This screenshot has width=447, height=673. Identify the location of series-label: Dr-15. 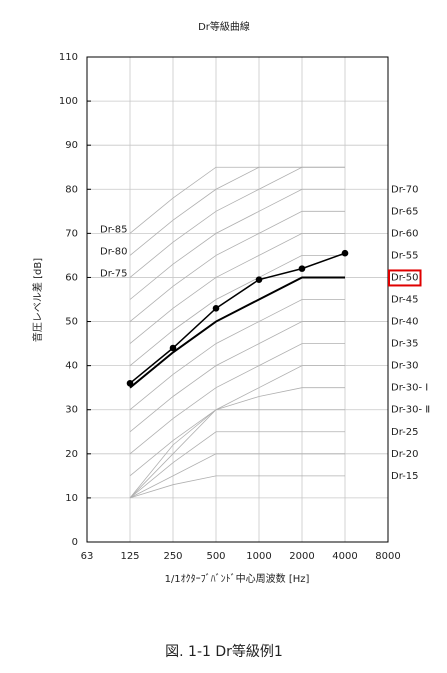
(405, 476).